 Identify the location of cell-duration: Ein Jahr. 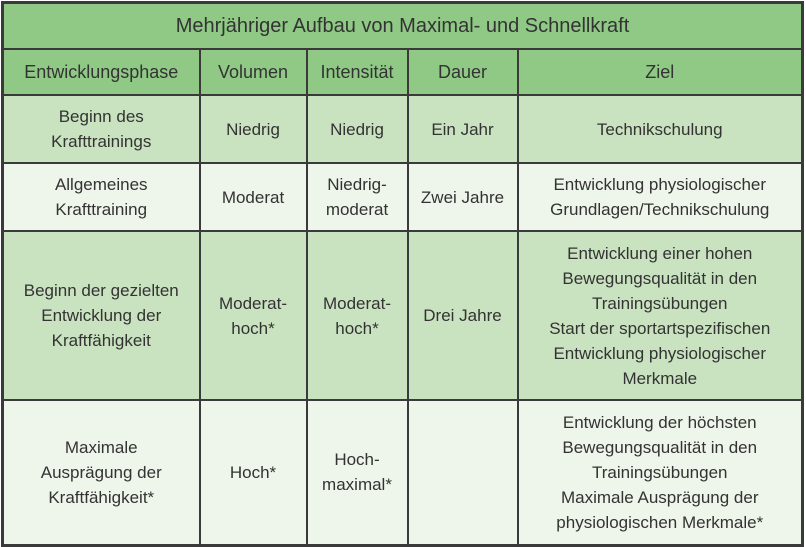
(462, 129).